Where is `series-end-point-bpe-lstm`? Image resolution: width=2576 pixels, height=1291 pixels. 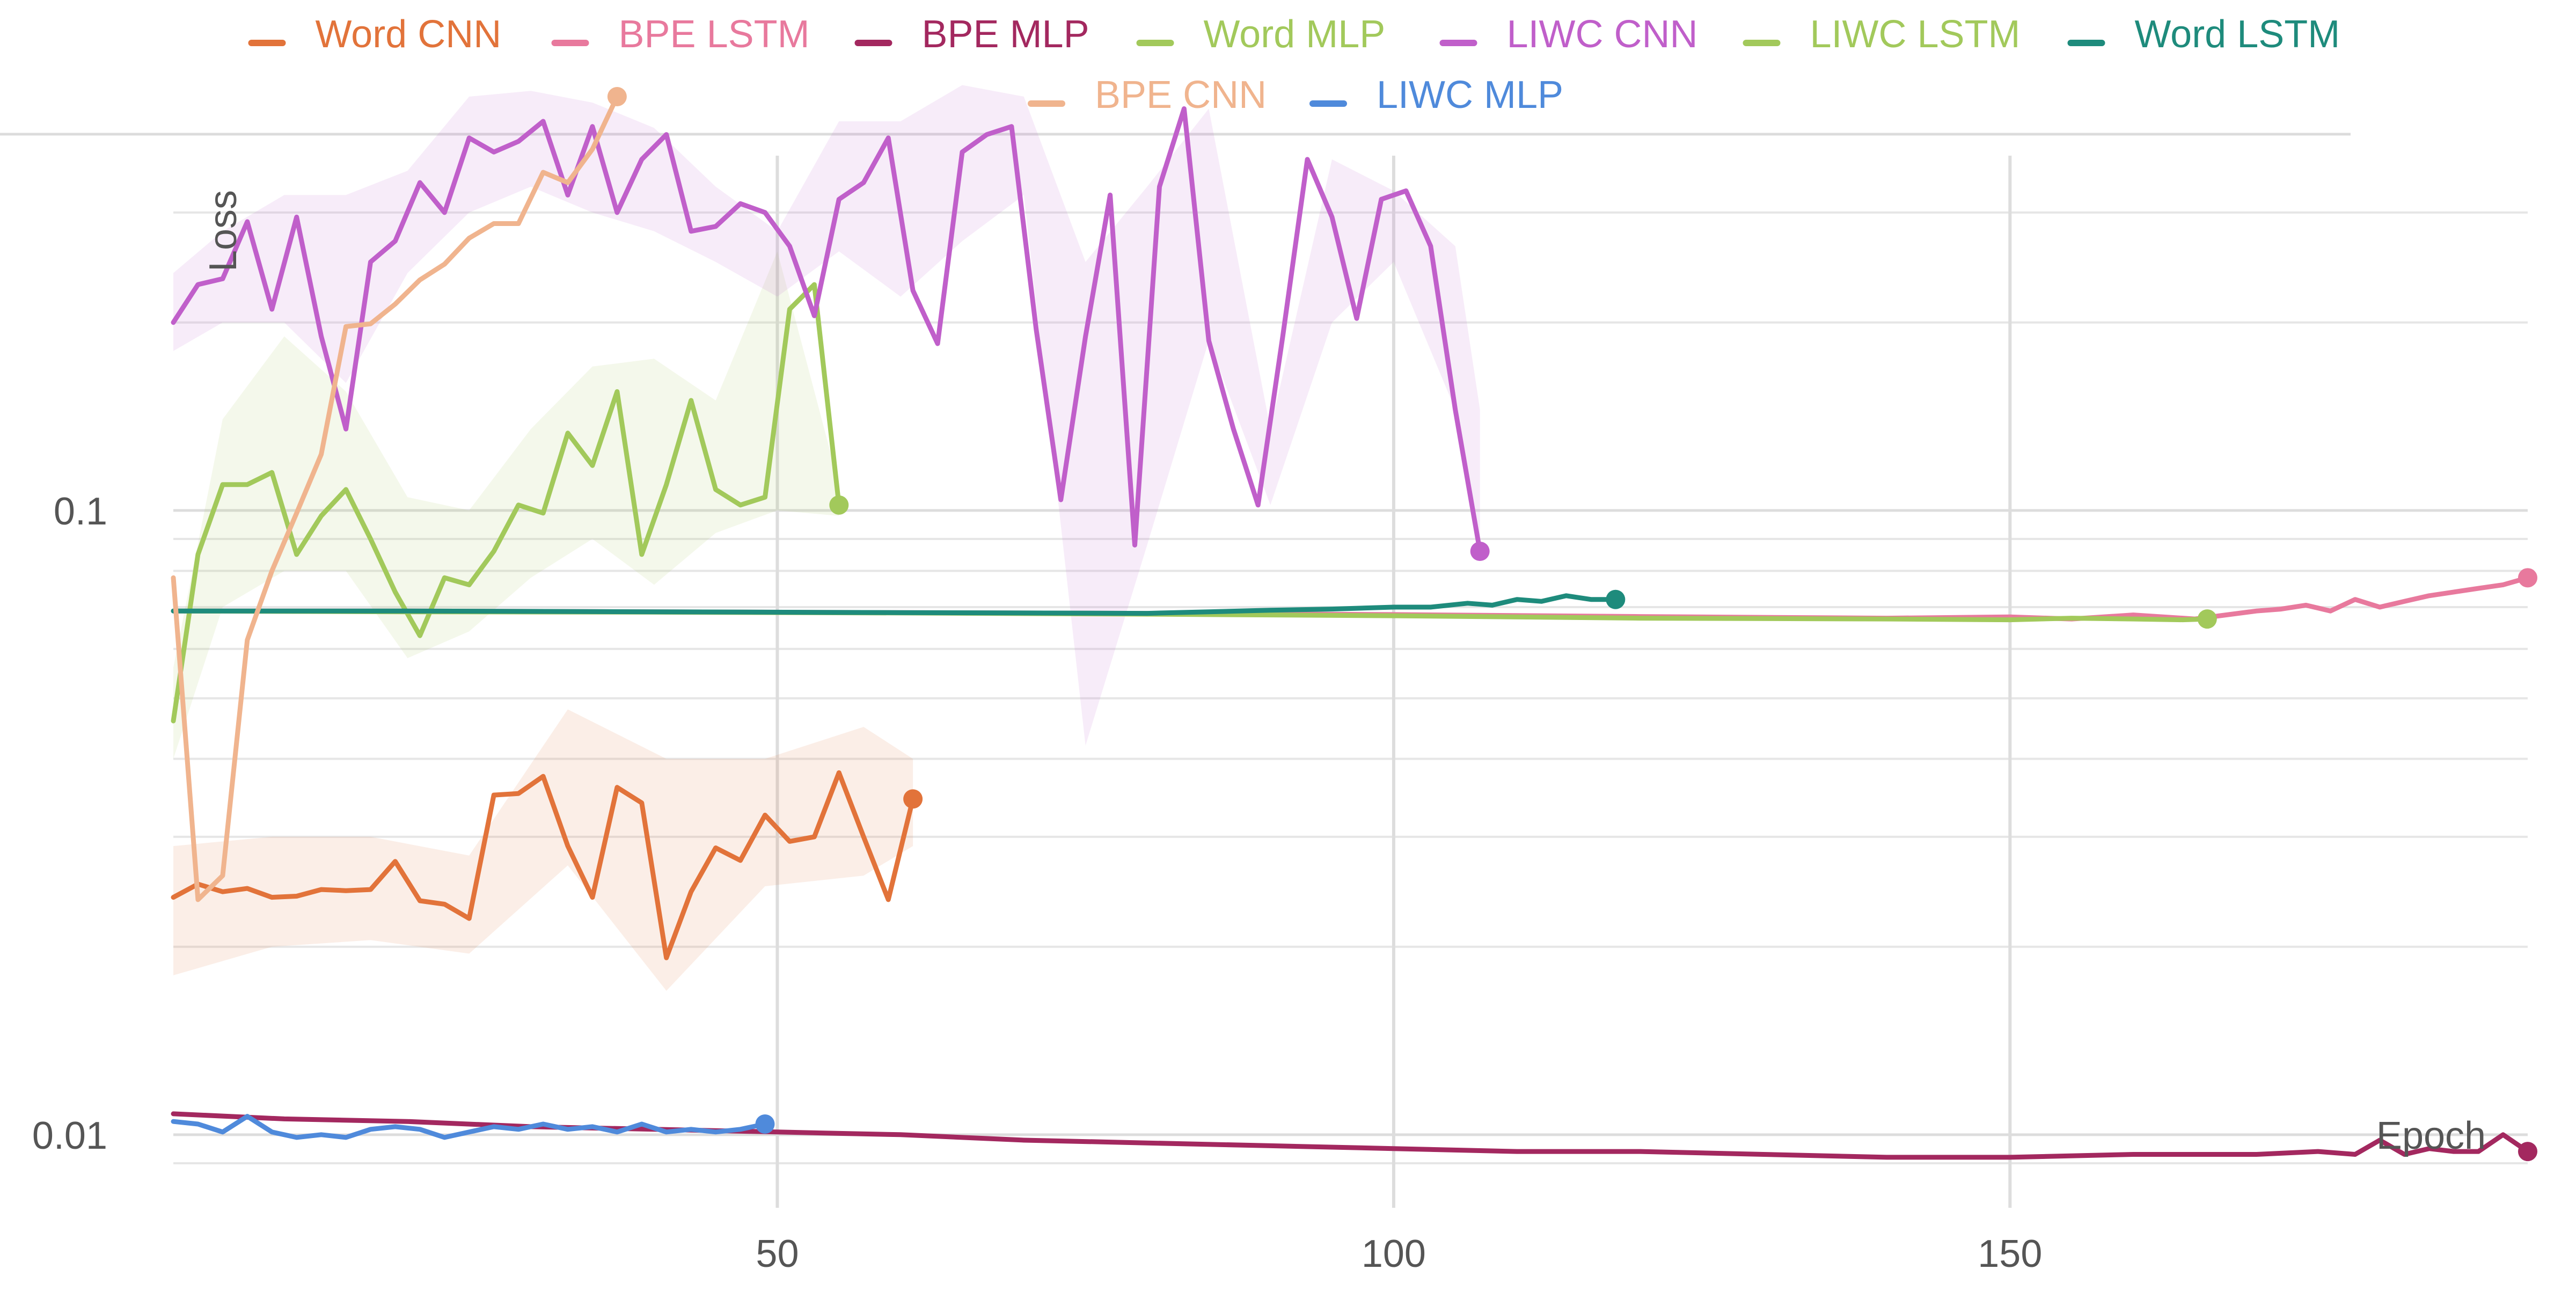
series-end-point-bpe-lstm is located at coordinates (2527, 578).